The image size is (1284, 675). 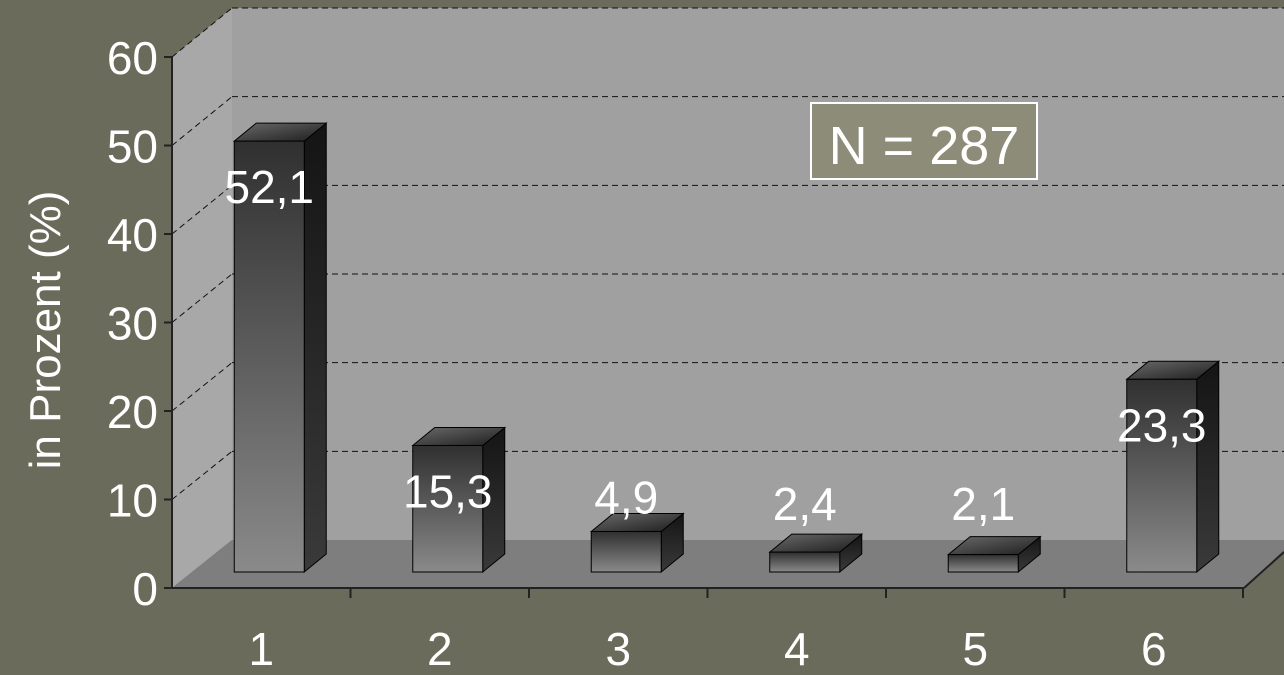 I want to click on y-tick-label: 20, so click(x=132, y=412).